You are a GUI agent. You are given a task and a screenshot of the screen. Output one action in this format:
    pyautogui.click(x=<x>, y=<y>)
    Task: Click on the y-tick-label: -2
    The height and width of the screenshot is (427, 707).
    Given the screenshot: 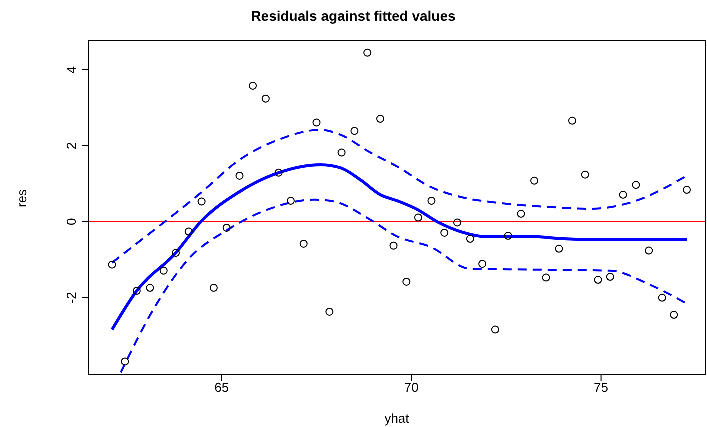 What is the action you would take?
    pyautogui.click(x=71, y=298)
    